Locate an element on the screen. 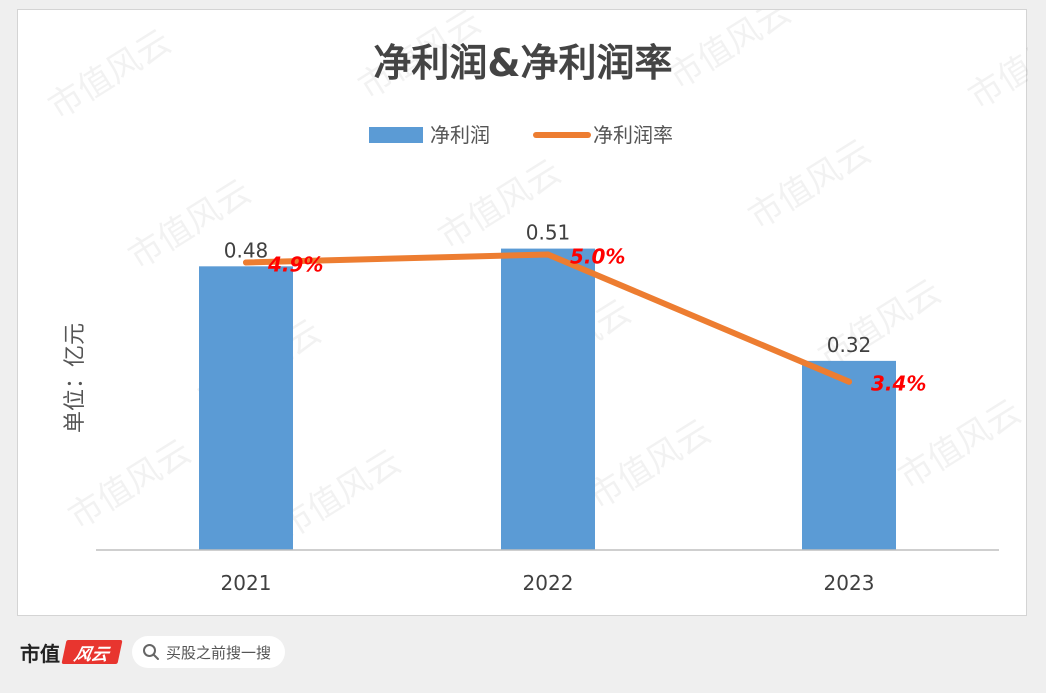  search-icon is located at coordinates (151, 652).